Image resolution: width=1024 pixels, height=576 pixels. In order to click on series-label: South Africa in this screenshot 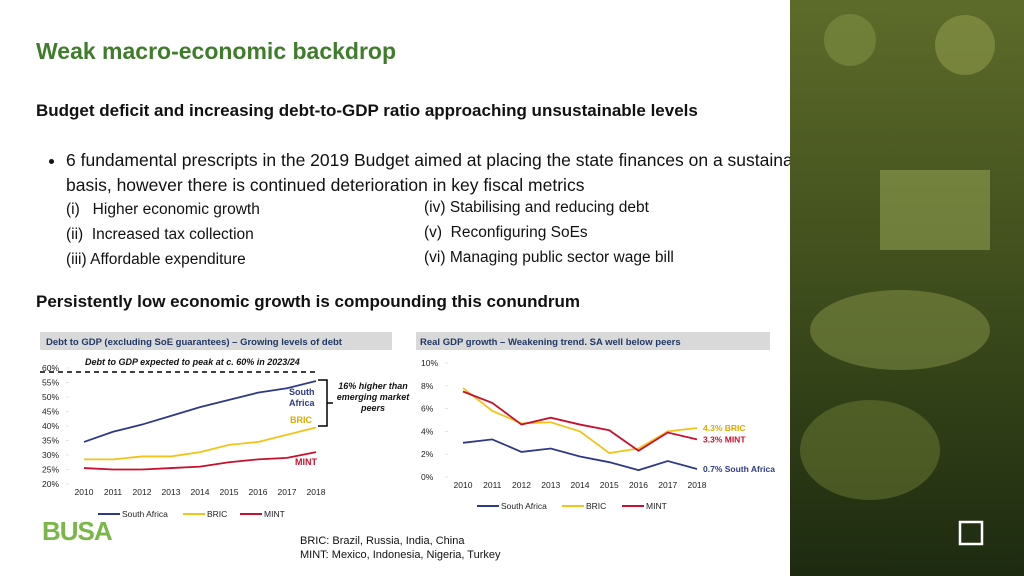, I will do `click(302, 397)`.